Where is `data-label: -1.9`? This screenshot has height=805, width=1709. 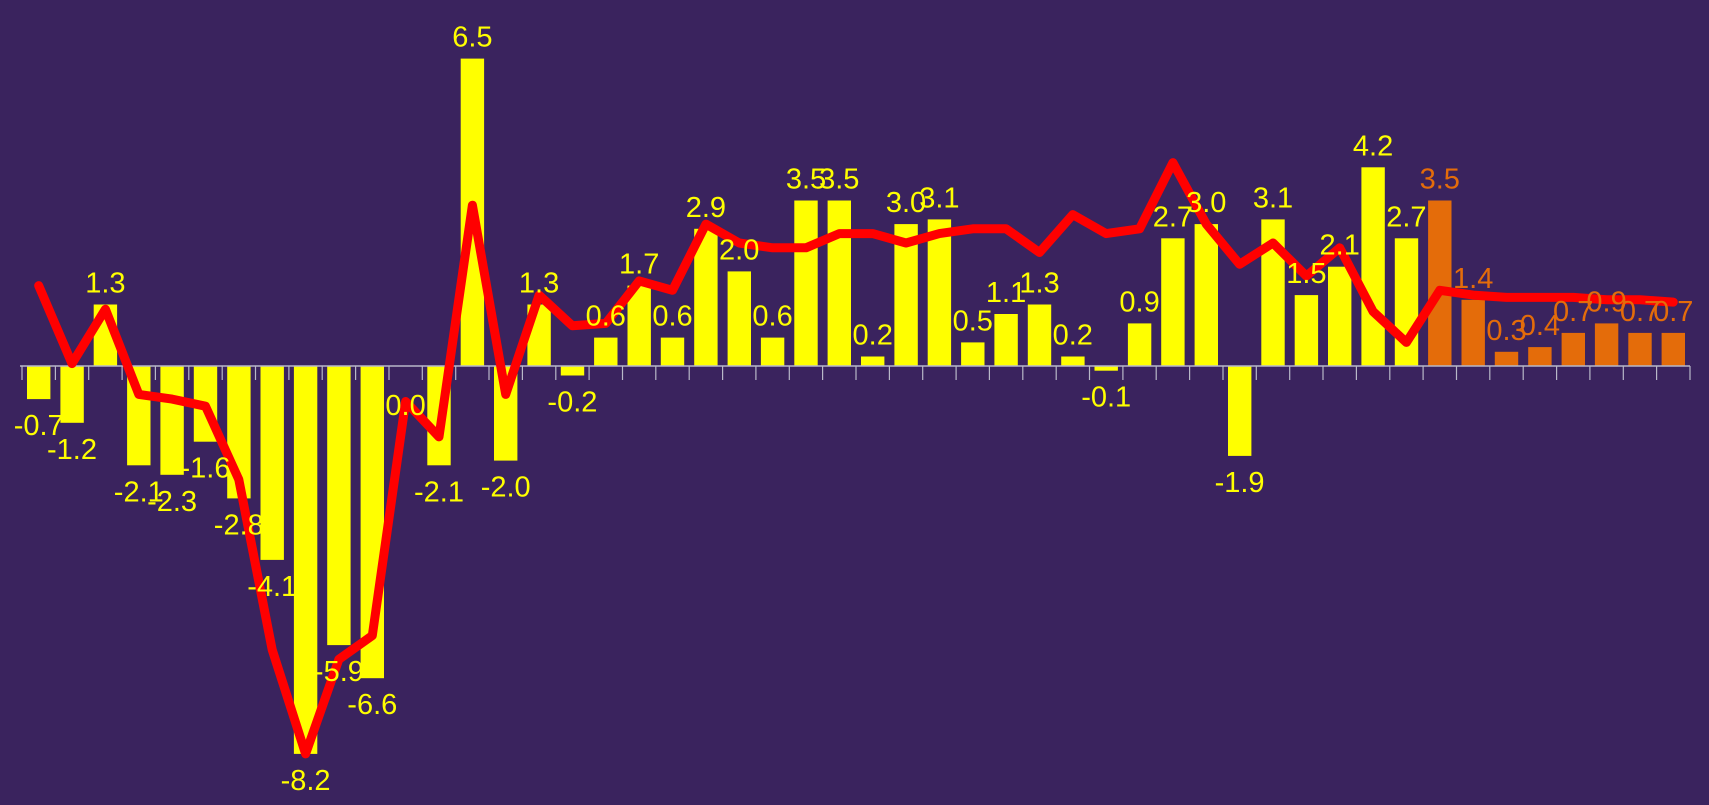
data-label: -1.9 is located at coordinates (1240, 483).